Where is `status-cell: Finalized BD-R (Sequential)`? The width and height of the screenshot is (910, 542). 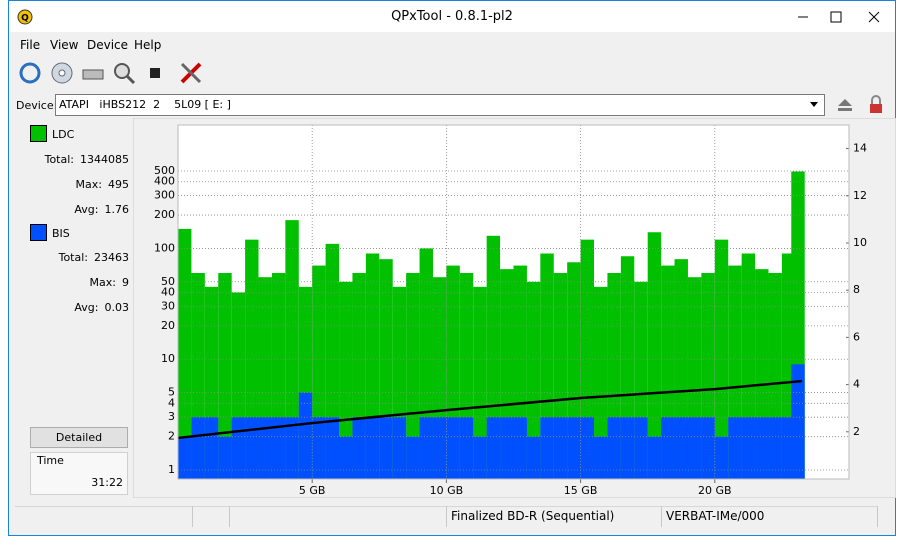 status-cell: Finalized BD-R (Sequential) is located at coordinates (553, 516).